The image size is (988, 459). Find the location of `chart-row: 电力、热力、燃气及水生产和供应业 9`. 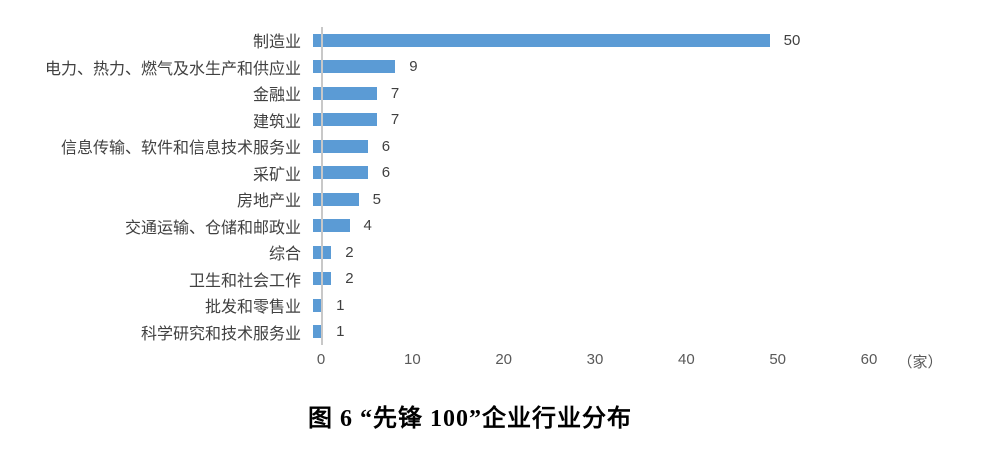

chart-row: 电力、热力、燃气及水生产和供应业 9 is located at coordinates (494, 67).